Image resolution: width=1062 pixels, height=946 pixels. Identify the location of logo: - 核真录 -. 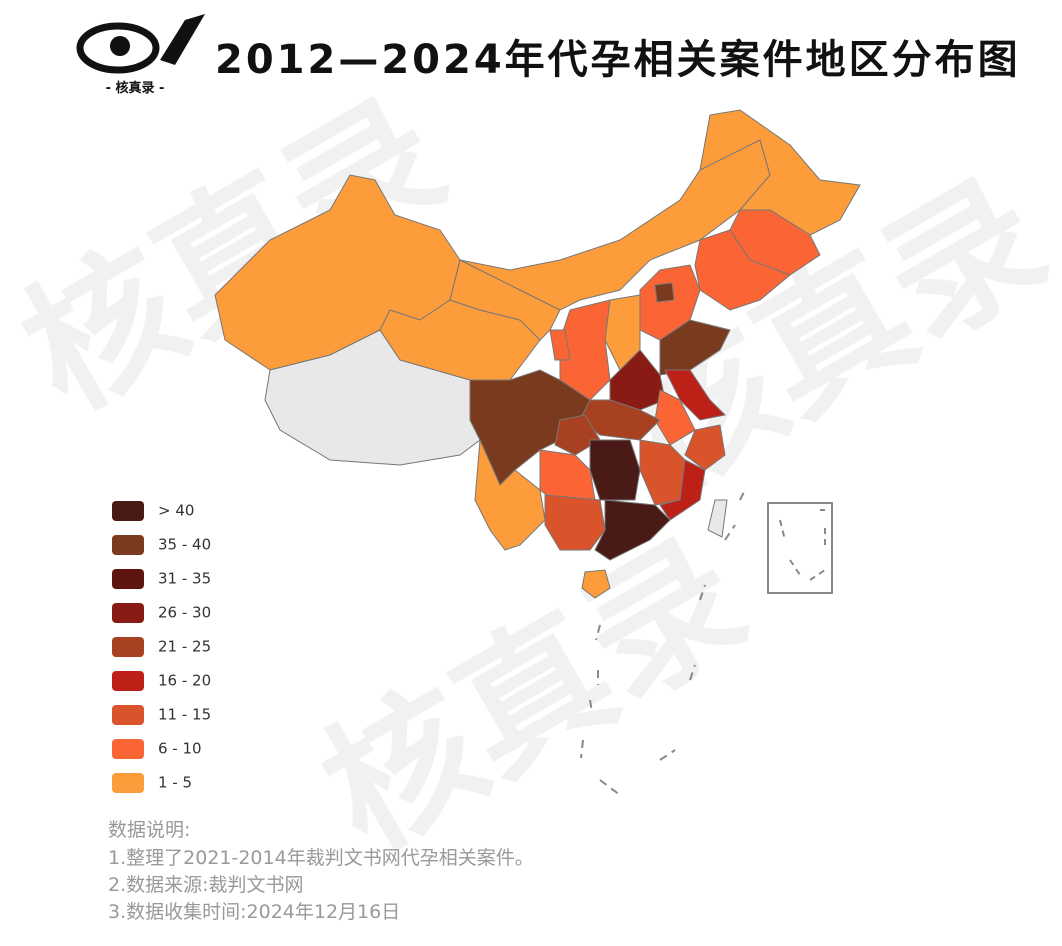
(140, 55).